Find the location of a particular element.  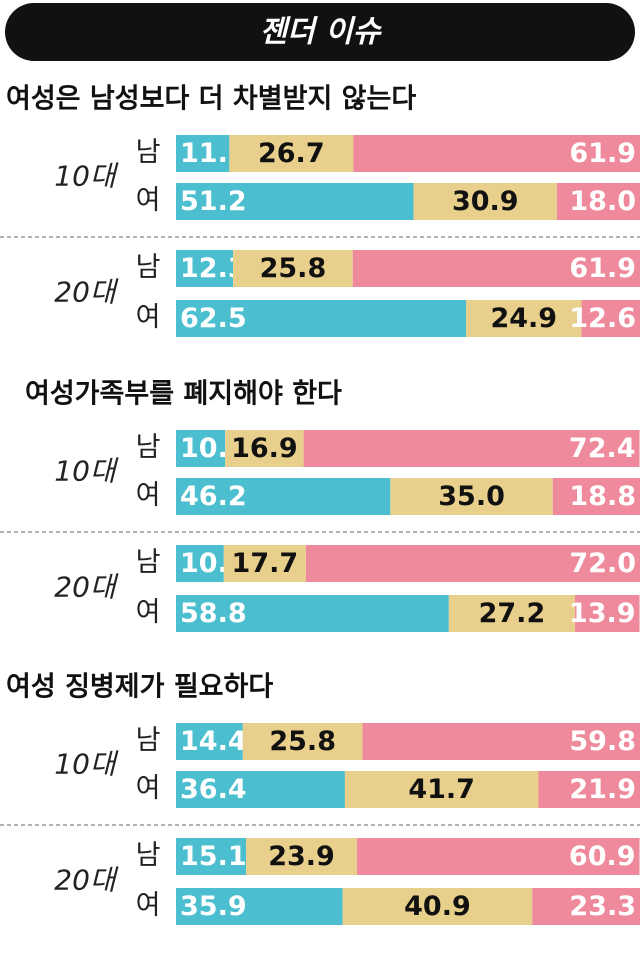

value-label: 18.0 is located at coordinates (602, 201).